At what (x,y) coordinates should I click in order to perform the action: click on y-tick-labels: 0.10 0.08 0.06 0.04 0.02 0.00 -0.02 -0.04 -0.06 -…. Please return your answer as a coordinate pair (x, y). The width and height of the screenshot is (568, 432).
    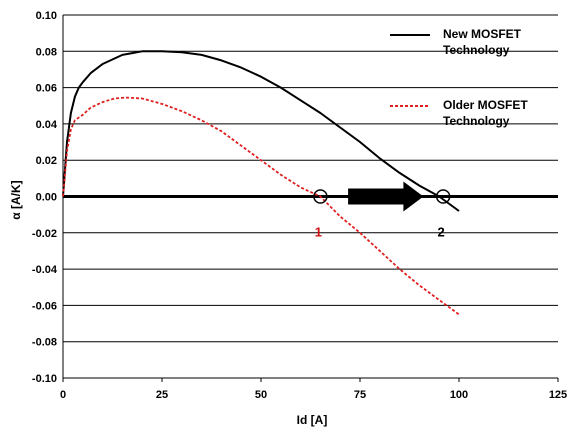
    Looking at the image, I should click on (45, 197).